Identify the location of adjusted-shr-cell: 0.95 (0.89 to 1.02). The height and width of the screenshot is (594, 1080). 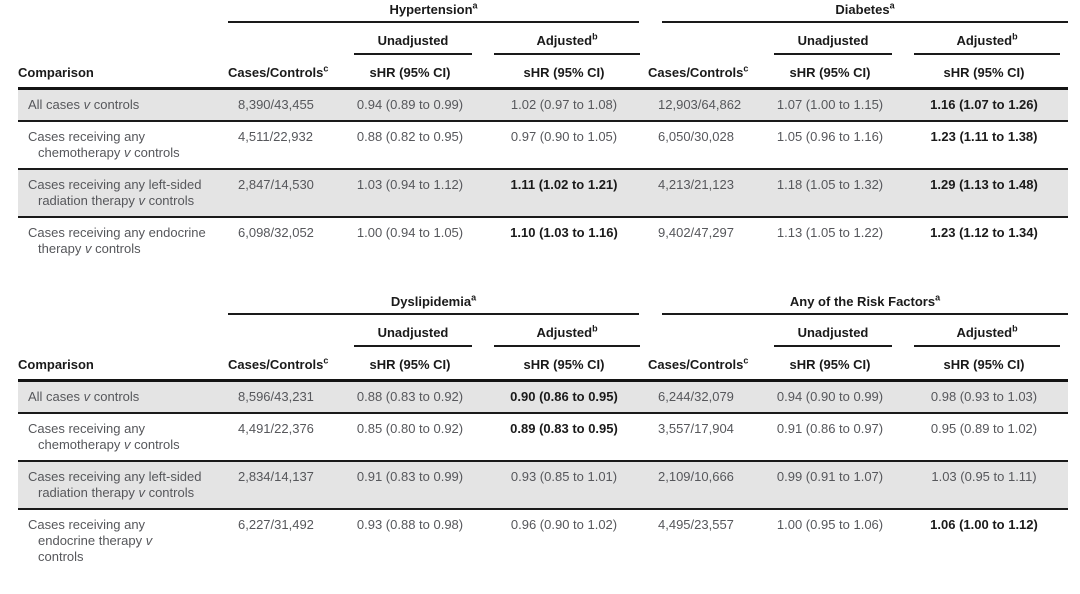
(984, 437).